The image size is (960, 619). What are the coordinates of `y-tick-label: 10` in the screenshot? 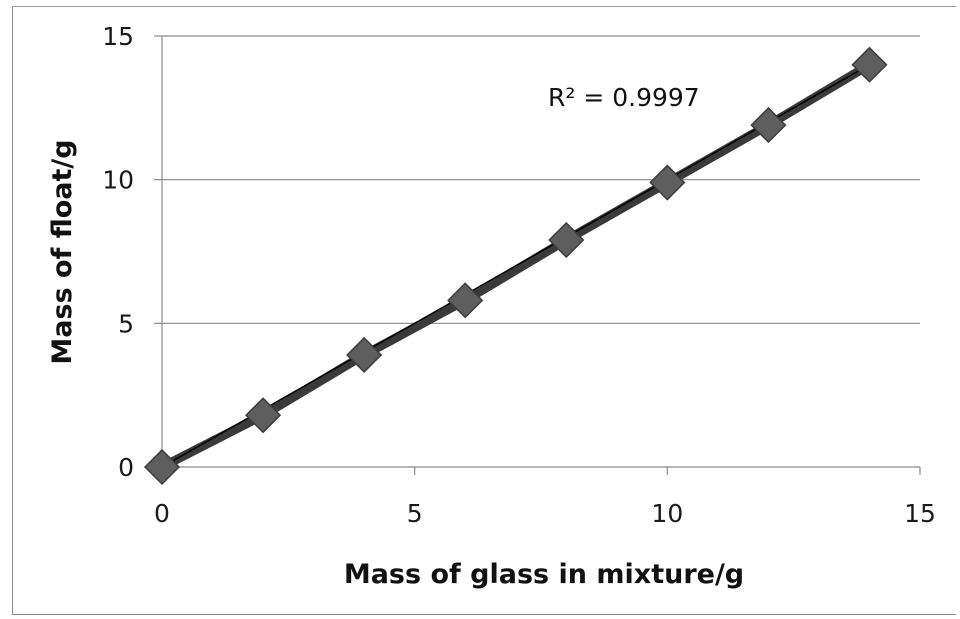 It's located at (118, 180).